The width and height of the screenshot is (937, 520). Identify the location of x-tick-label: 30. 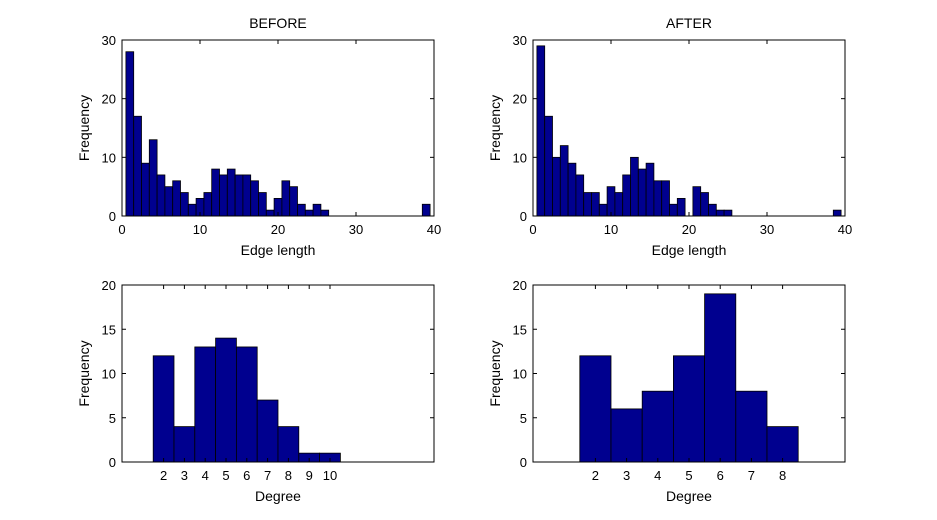
(356, 229).